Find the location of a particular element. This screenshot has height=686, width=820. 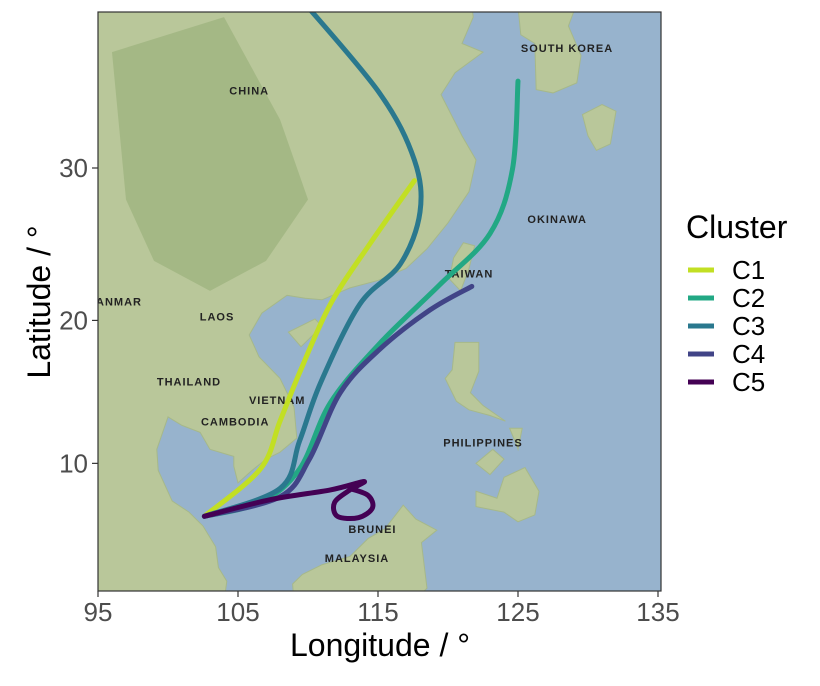

x-tick-label: 125 is located at coordinates (517, 612).